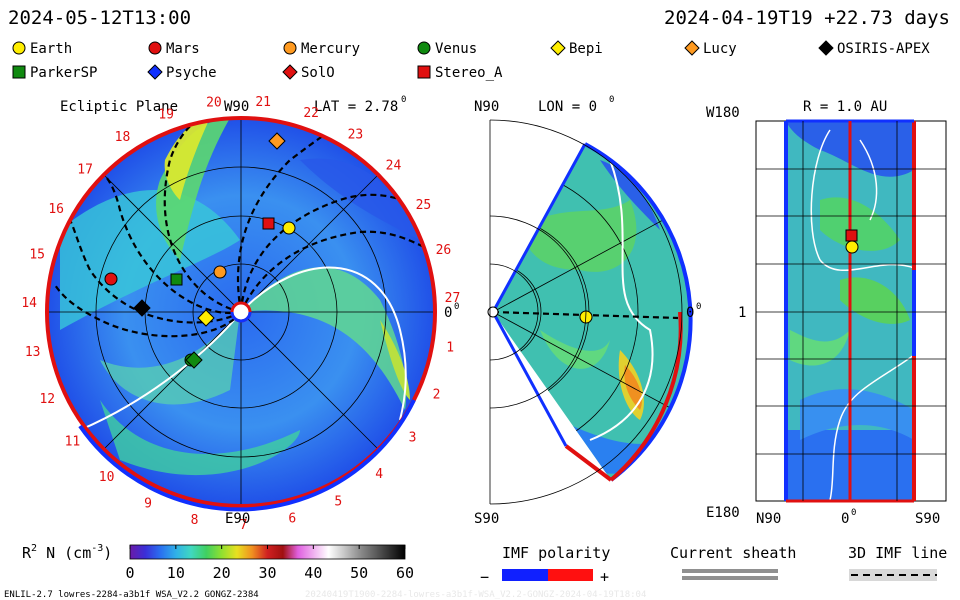  Describe the element at coordinates (311, 113) in the screenshot. I see `carrington-day-22: 22` at that location.